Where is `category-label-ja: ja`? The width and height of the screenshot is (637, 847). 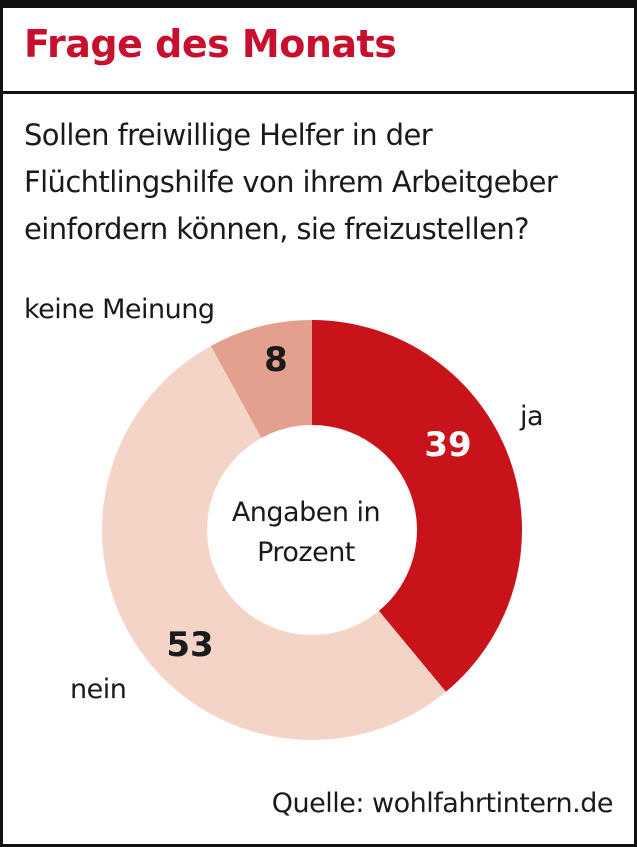 category-label-ja: ja is located at coordinates (531, 416).